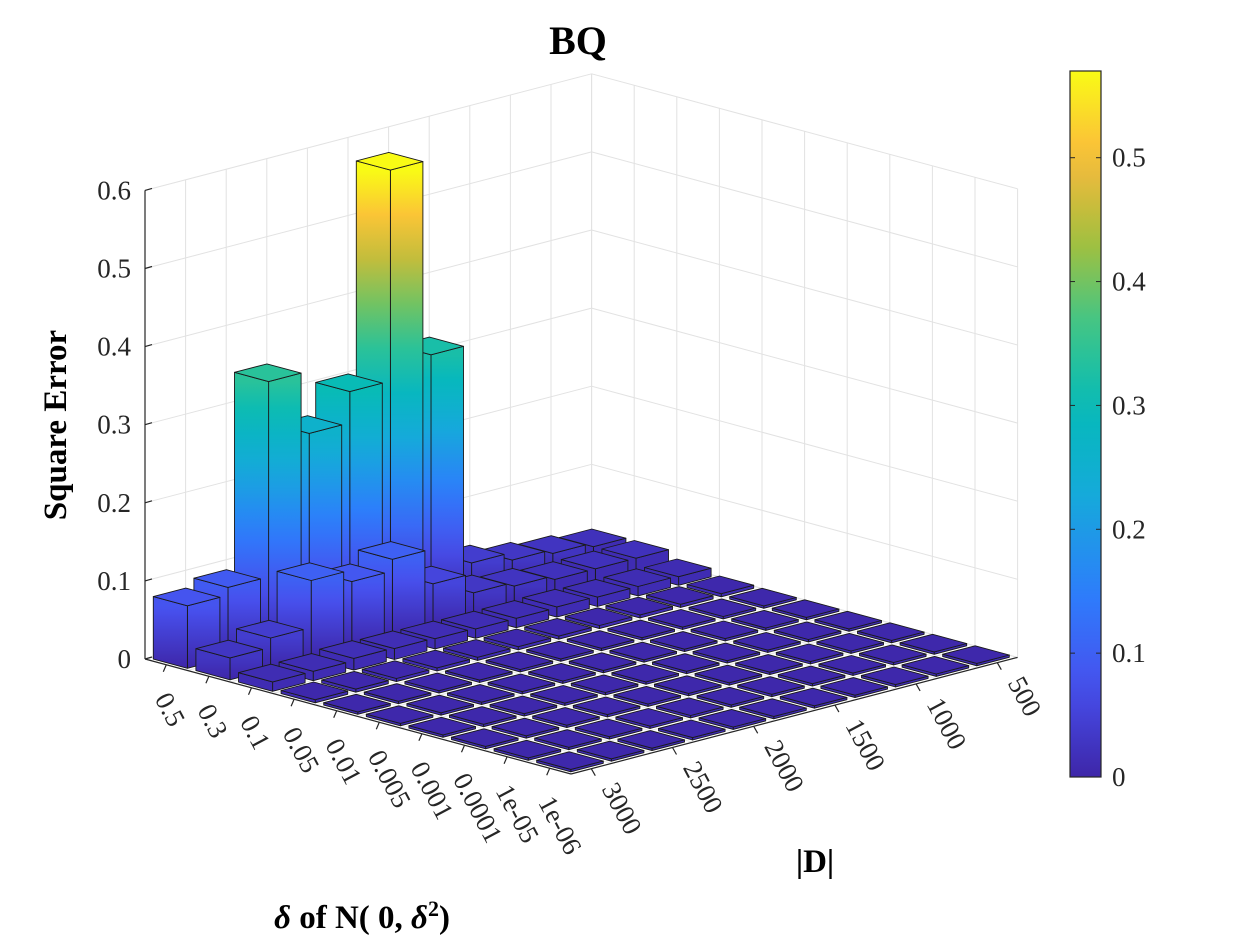 Image resolution: width=1250 pixels, height=938 pixels. Describe the element at coordinates (358, 716) in the screenshot. I see `delta-axis-line` at that location.